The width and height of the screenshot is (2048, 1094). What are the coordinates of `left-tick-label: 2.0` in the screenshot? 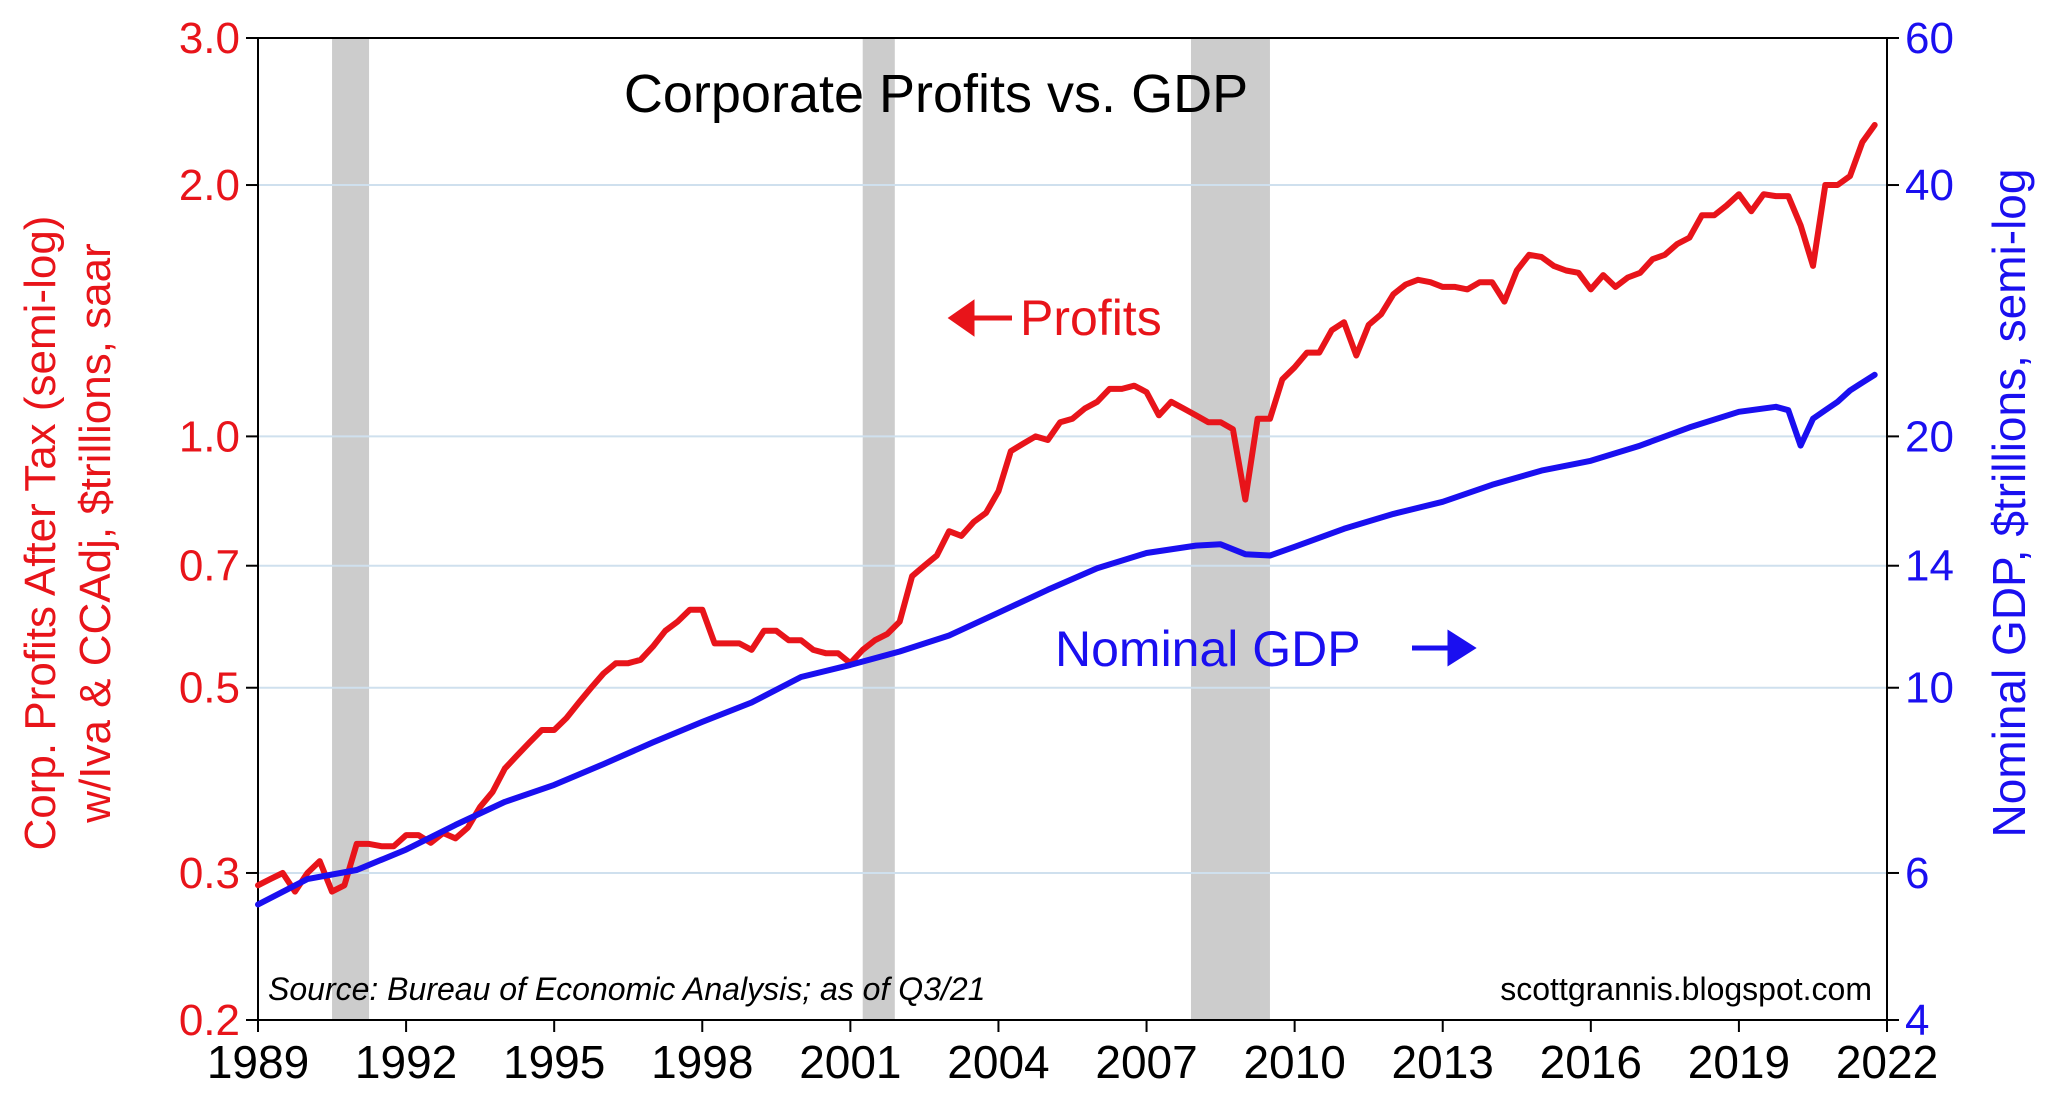 It's located at (209, 185).